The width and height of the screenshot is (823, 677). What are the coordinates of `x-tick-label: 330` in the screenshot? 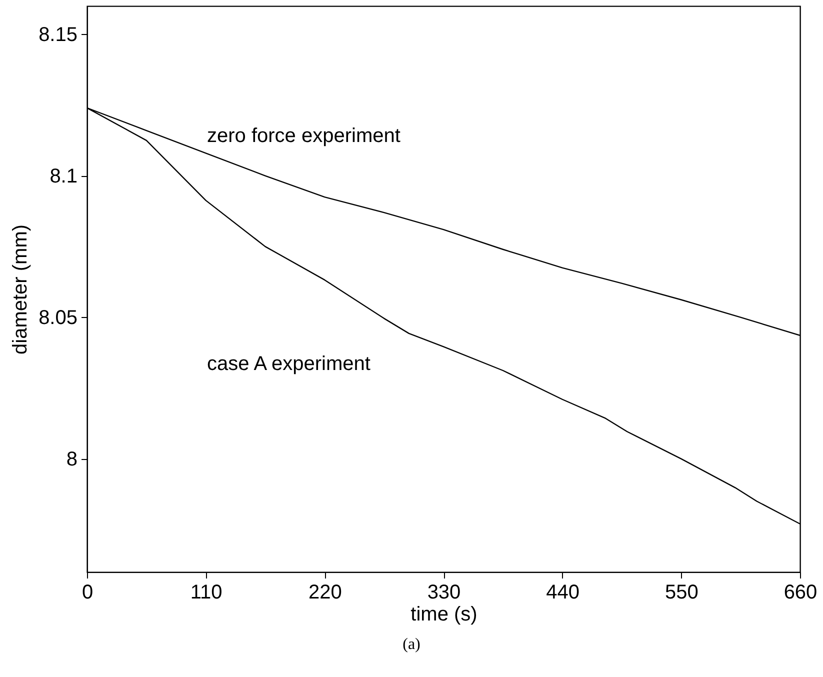 It's located at (444, 593).